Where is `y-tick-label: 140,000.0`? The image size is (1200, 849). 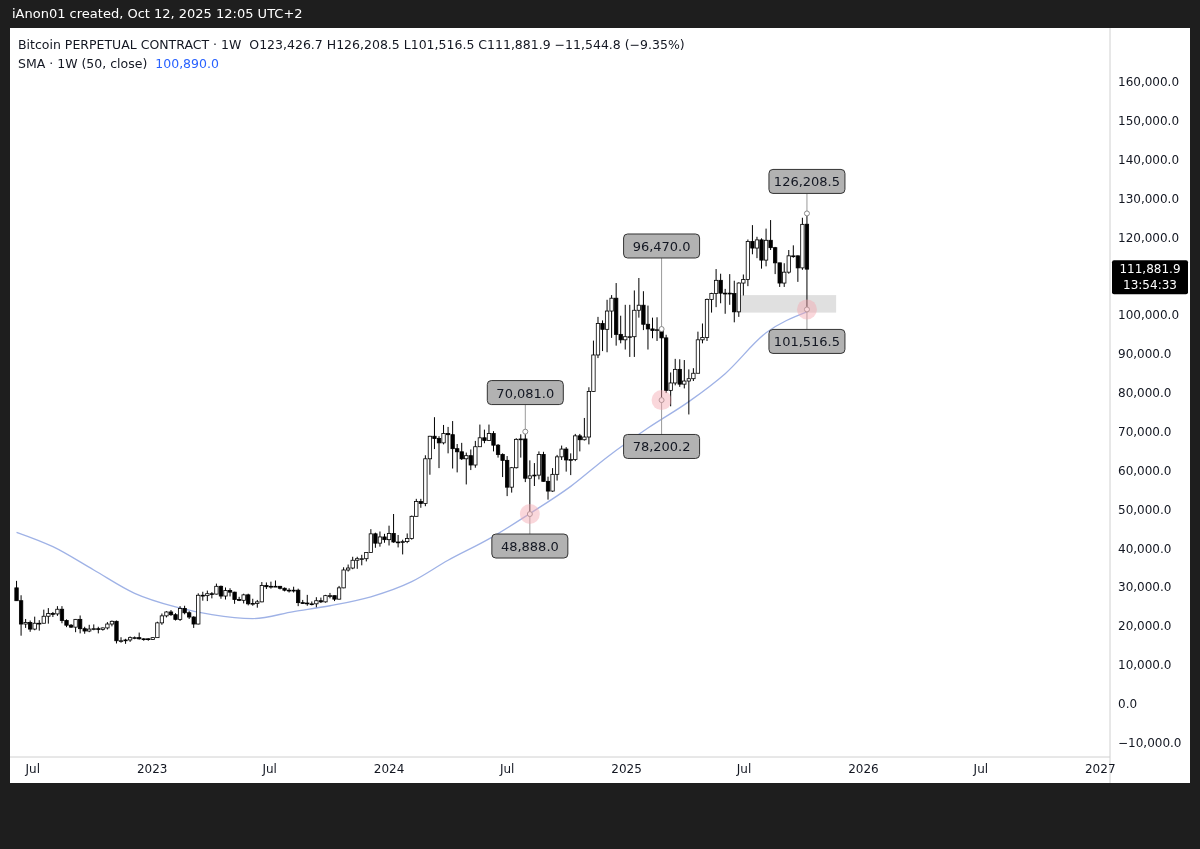 y-tick-label: 140,000.0 is located at coordinates (1149, 159).